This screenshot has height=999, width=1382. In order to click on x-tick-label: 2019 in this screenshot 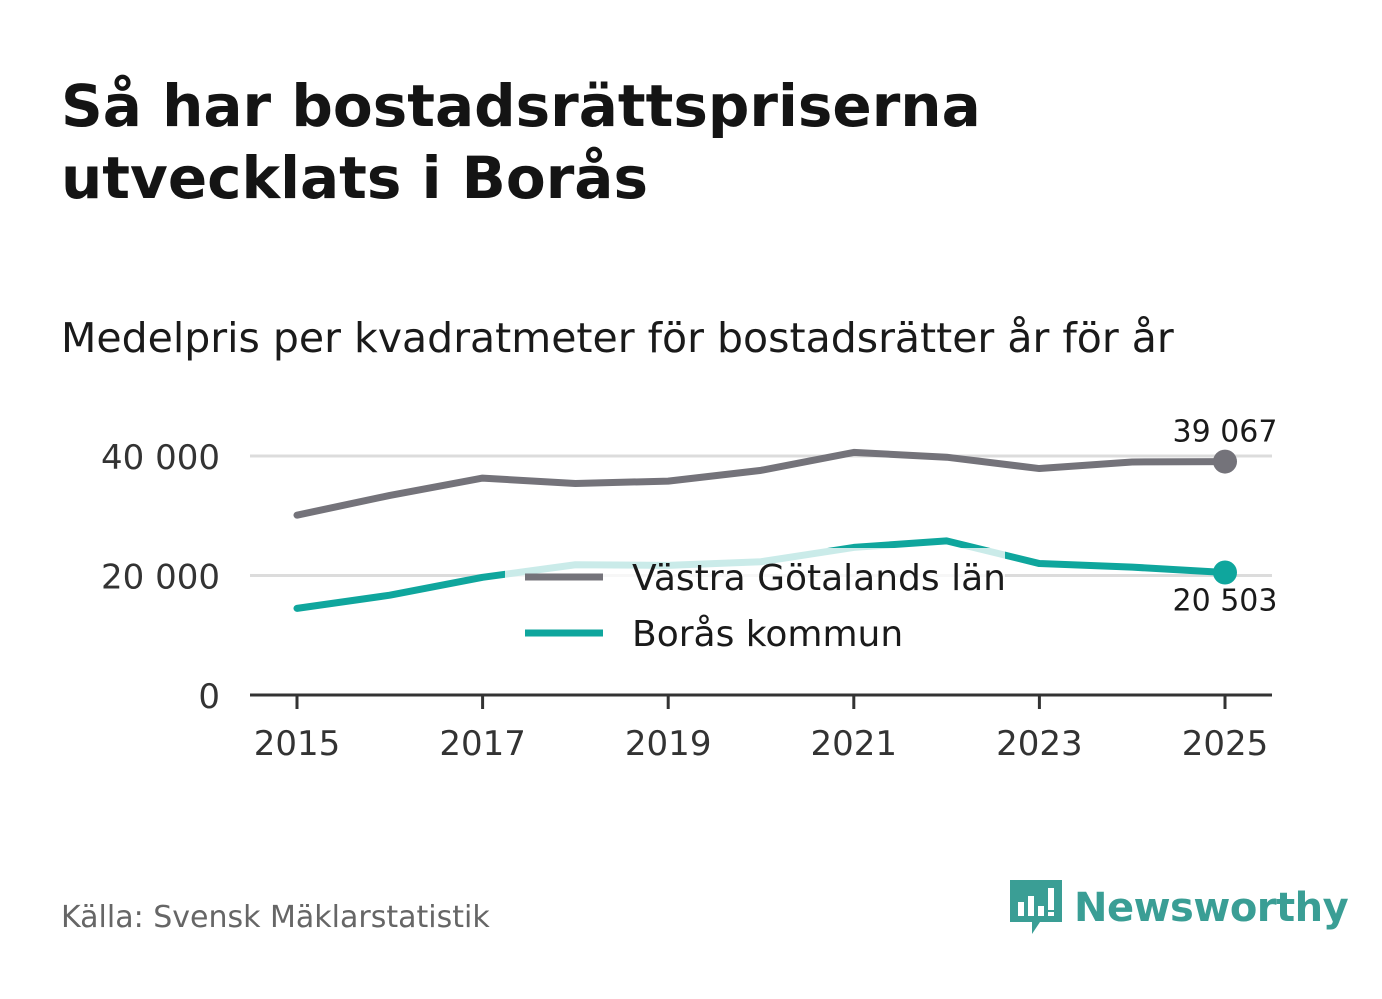, I will do `click(668, 744)`.